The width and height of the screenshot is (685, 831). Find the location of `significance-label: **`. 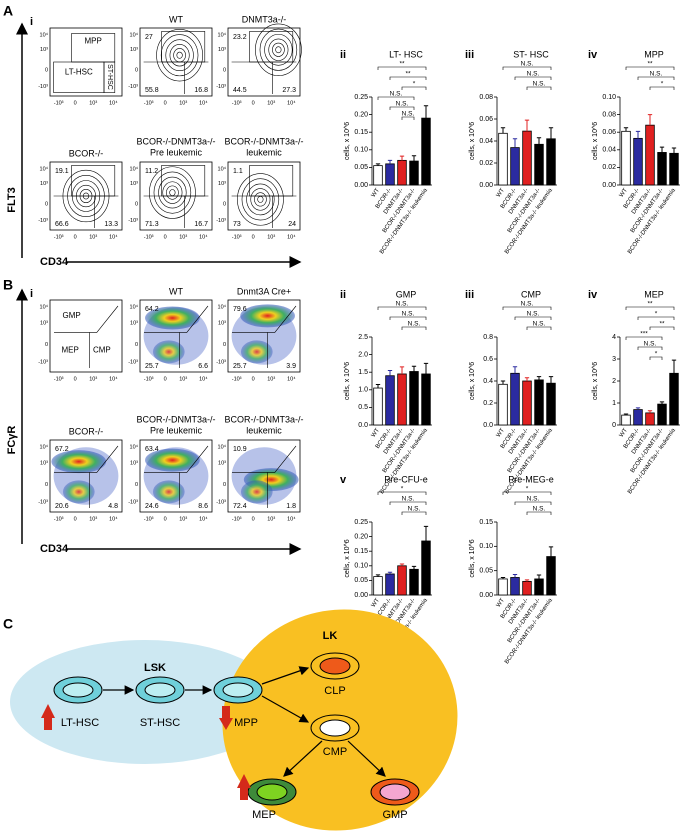

significance-label: ** is located at coordinates (650, 304).